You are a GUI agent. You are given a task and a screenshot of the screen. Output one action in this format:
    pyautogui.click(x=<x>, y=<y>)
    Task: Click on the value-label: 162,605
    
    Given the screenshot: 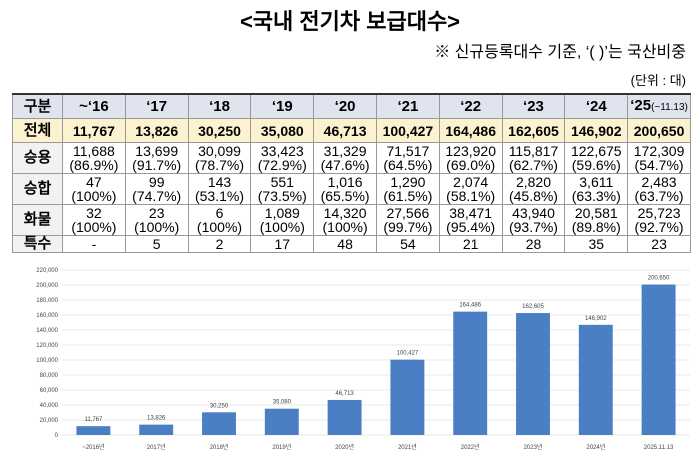 What is the action you would take?
    pyautogui.click(x=533, y=307)
    